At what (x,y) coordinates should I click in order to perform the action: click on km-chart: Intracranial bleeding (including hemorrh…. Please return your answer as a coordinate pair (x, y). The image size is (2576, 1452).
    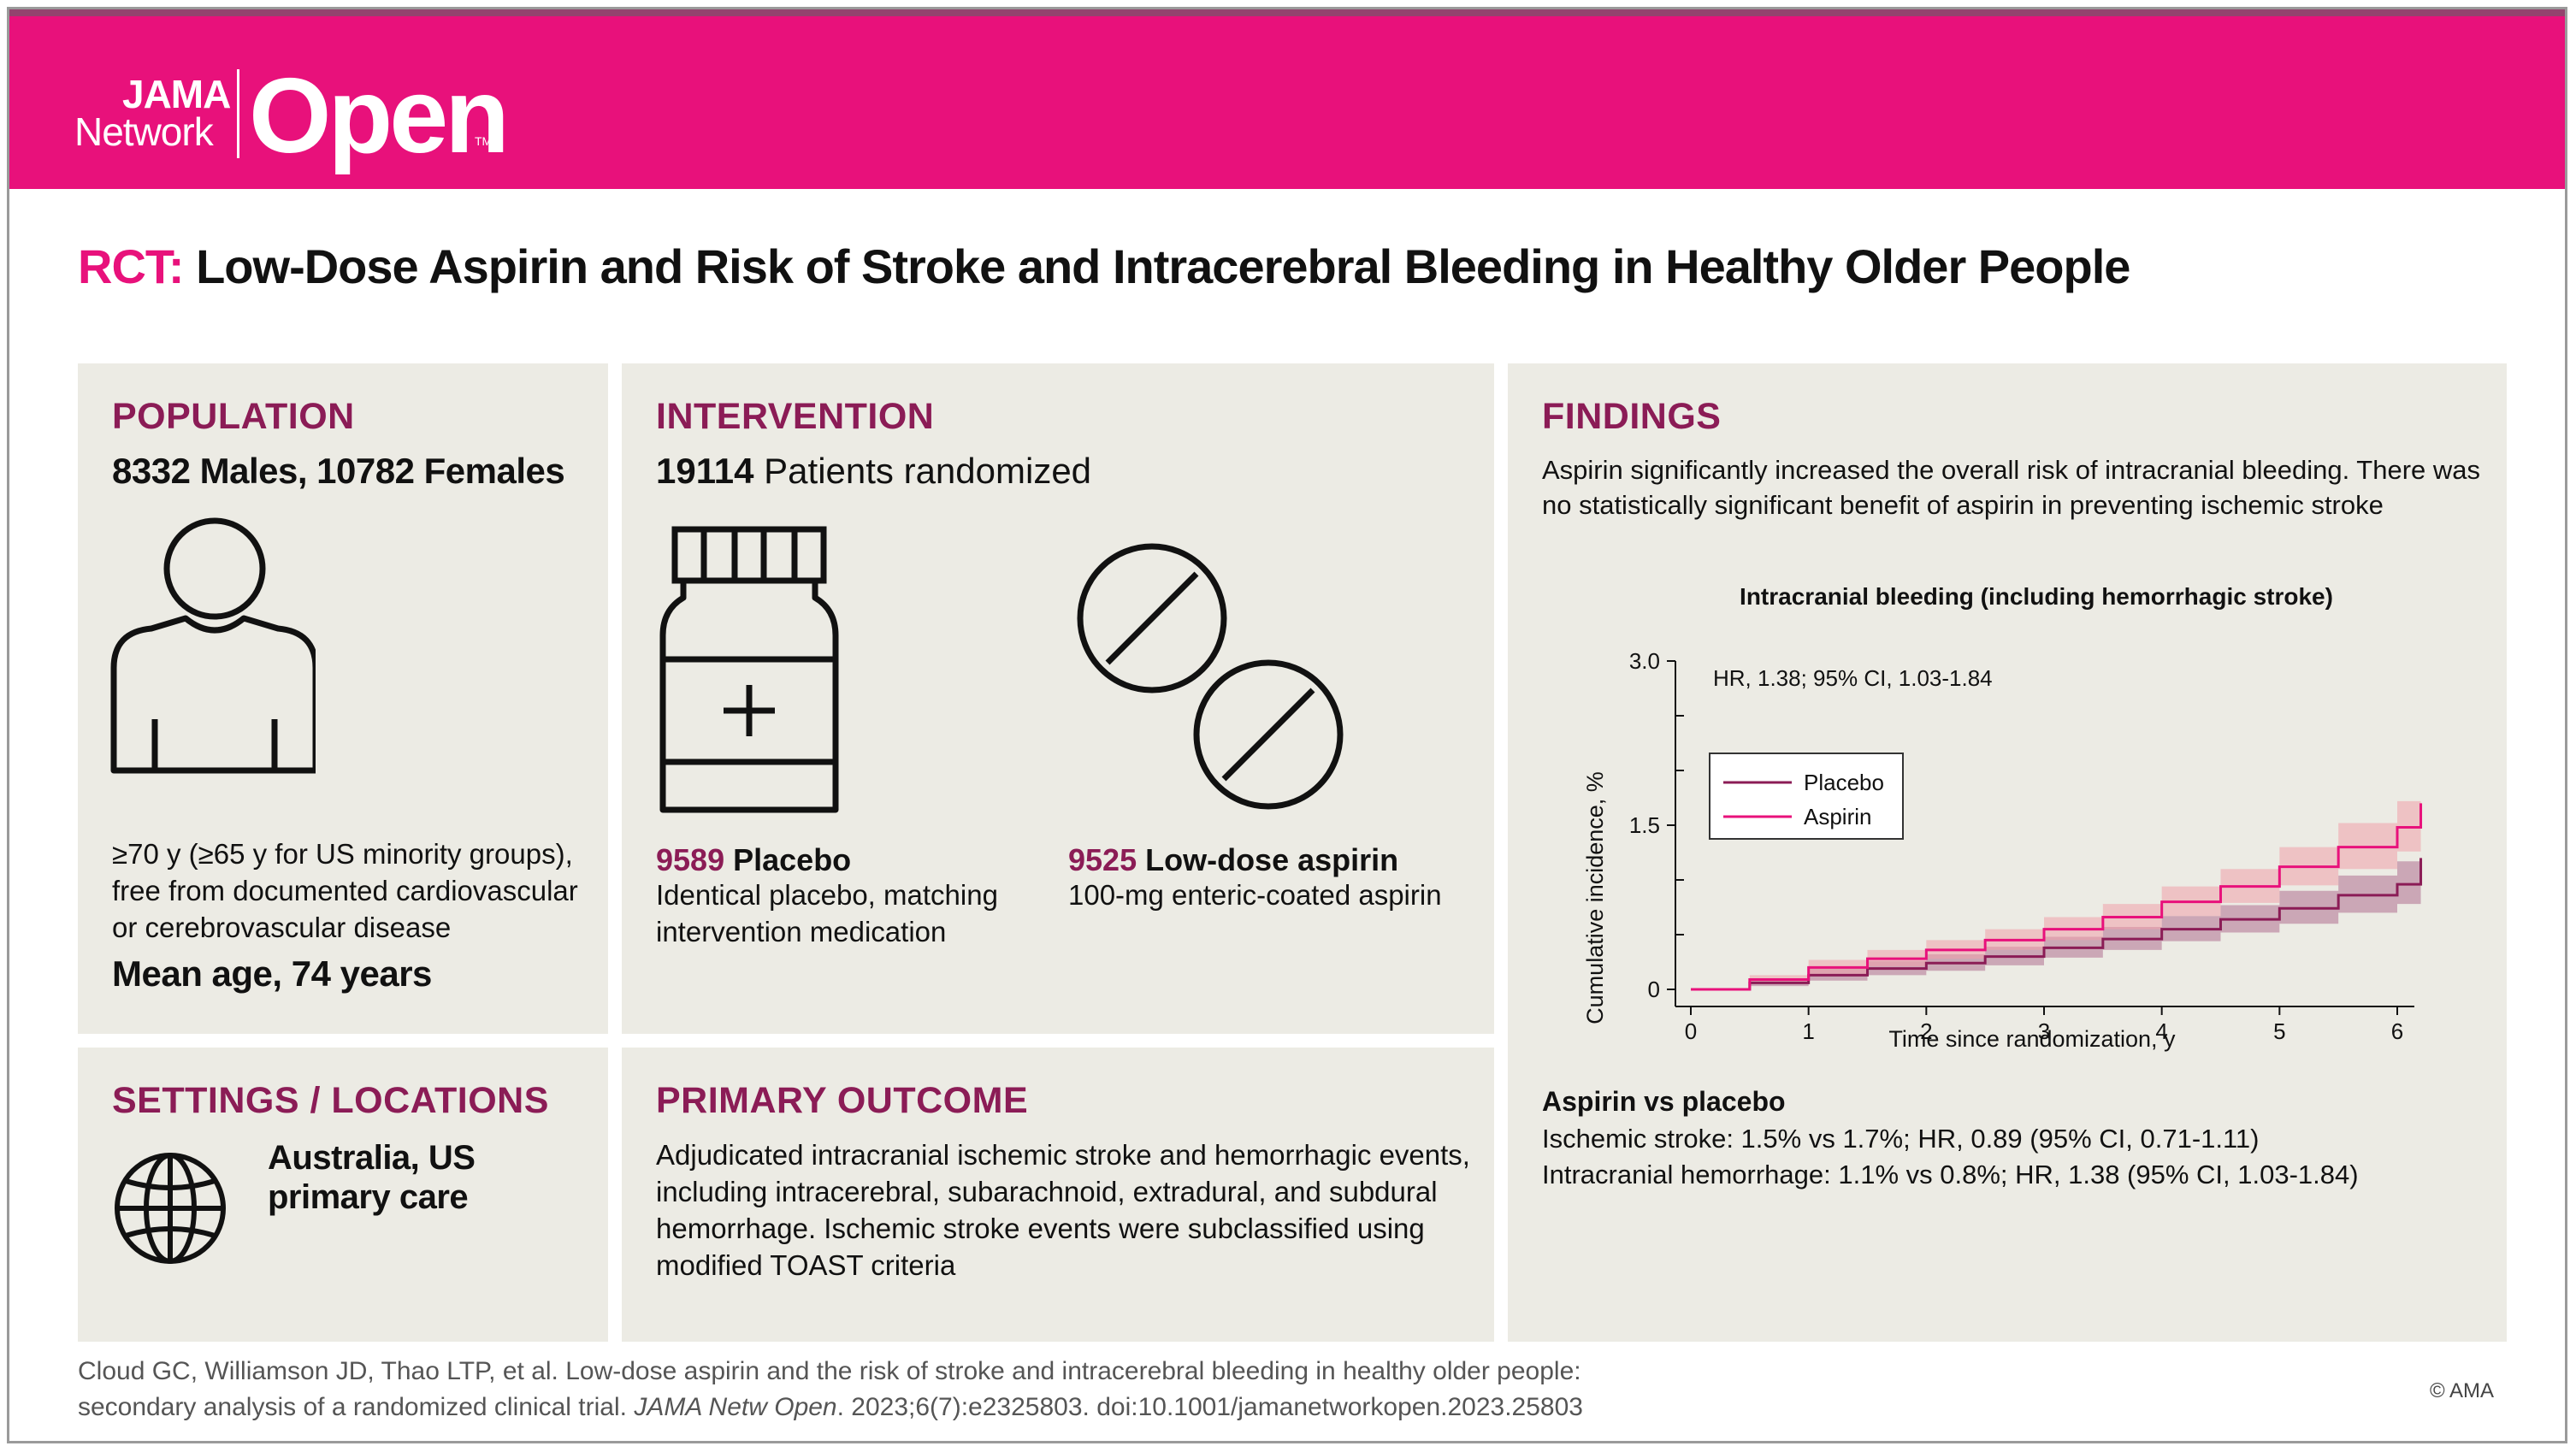
    Looking at the image, I should click on (2003, 817).